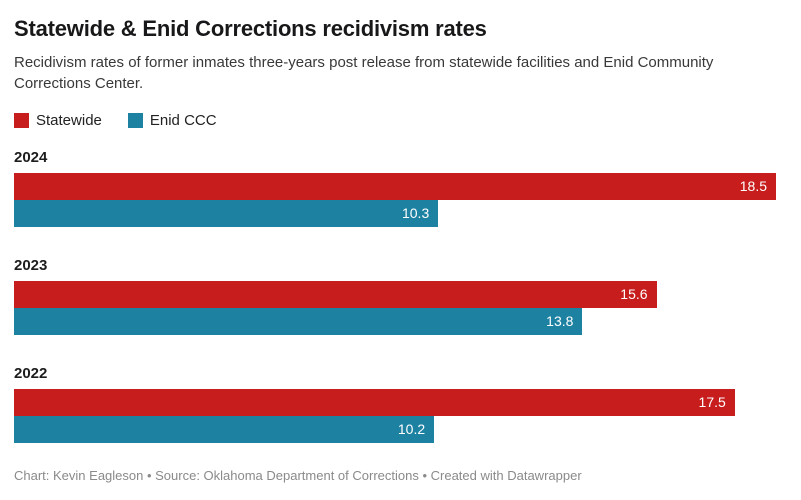 The image size is (801, 500). I want to click on bar-value-label: 18.5, so click(753, 186).